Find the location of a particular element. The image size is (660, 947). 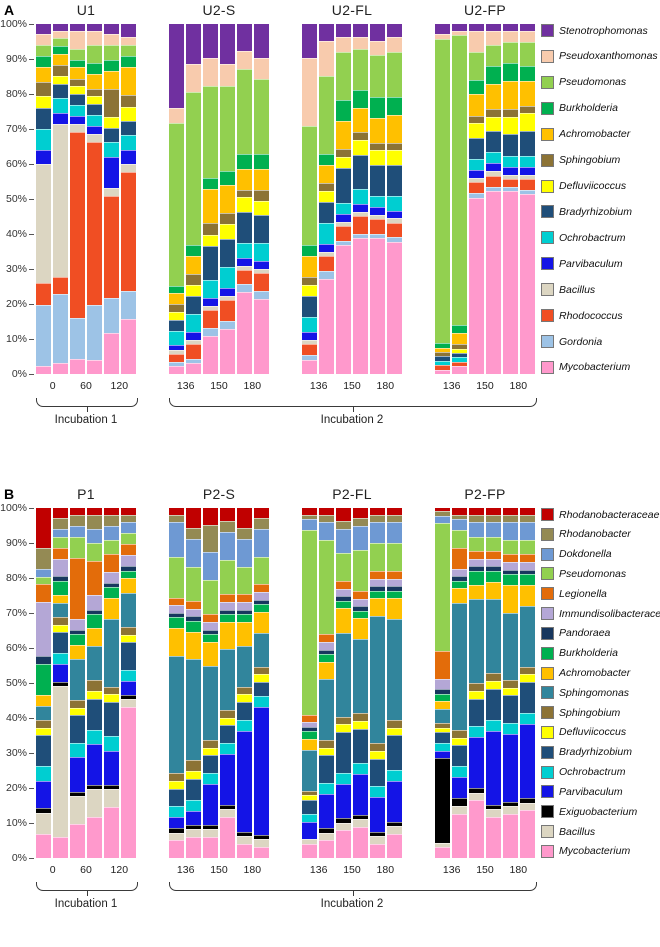

segment-pseudoxanthomonas is located at coordinates (510, 36).